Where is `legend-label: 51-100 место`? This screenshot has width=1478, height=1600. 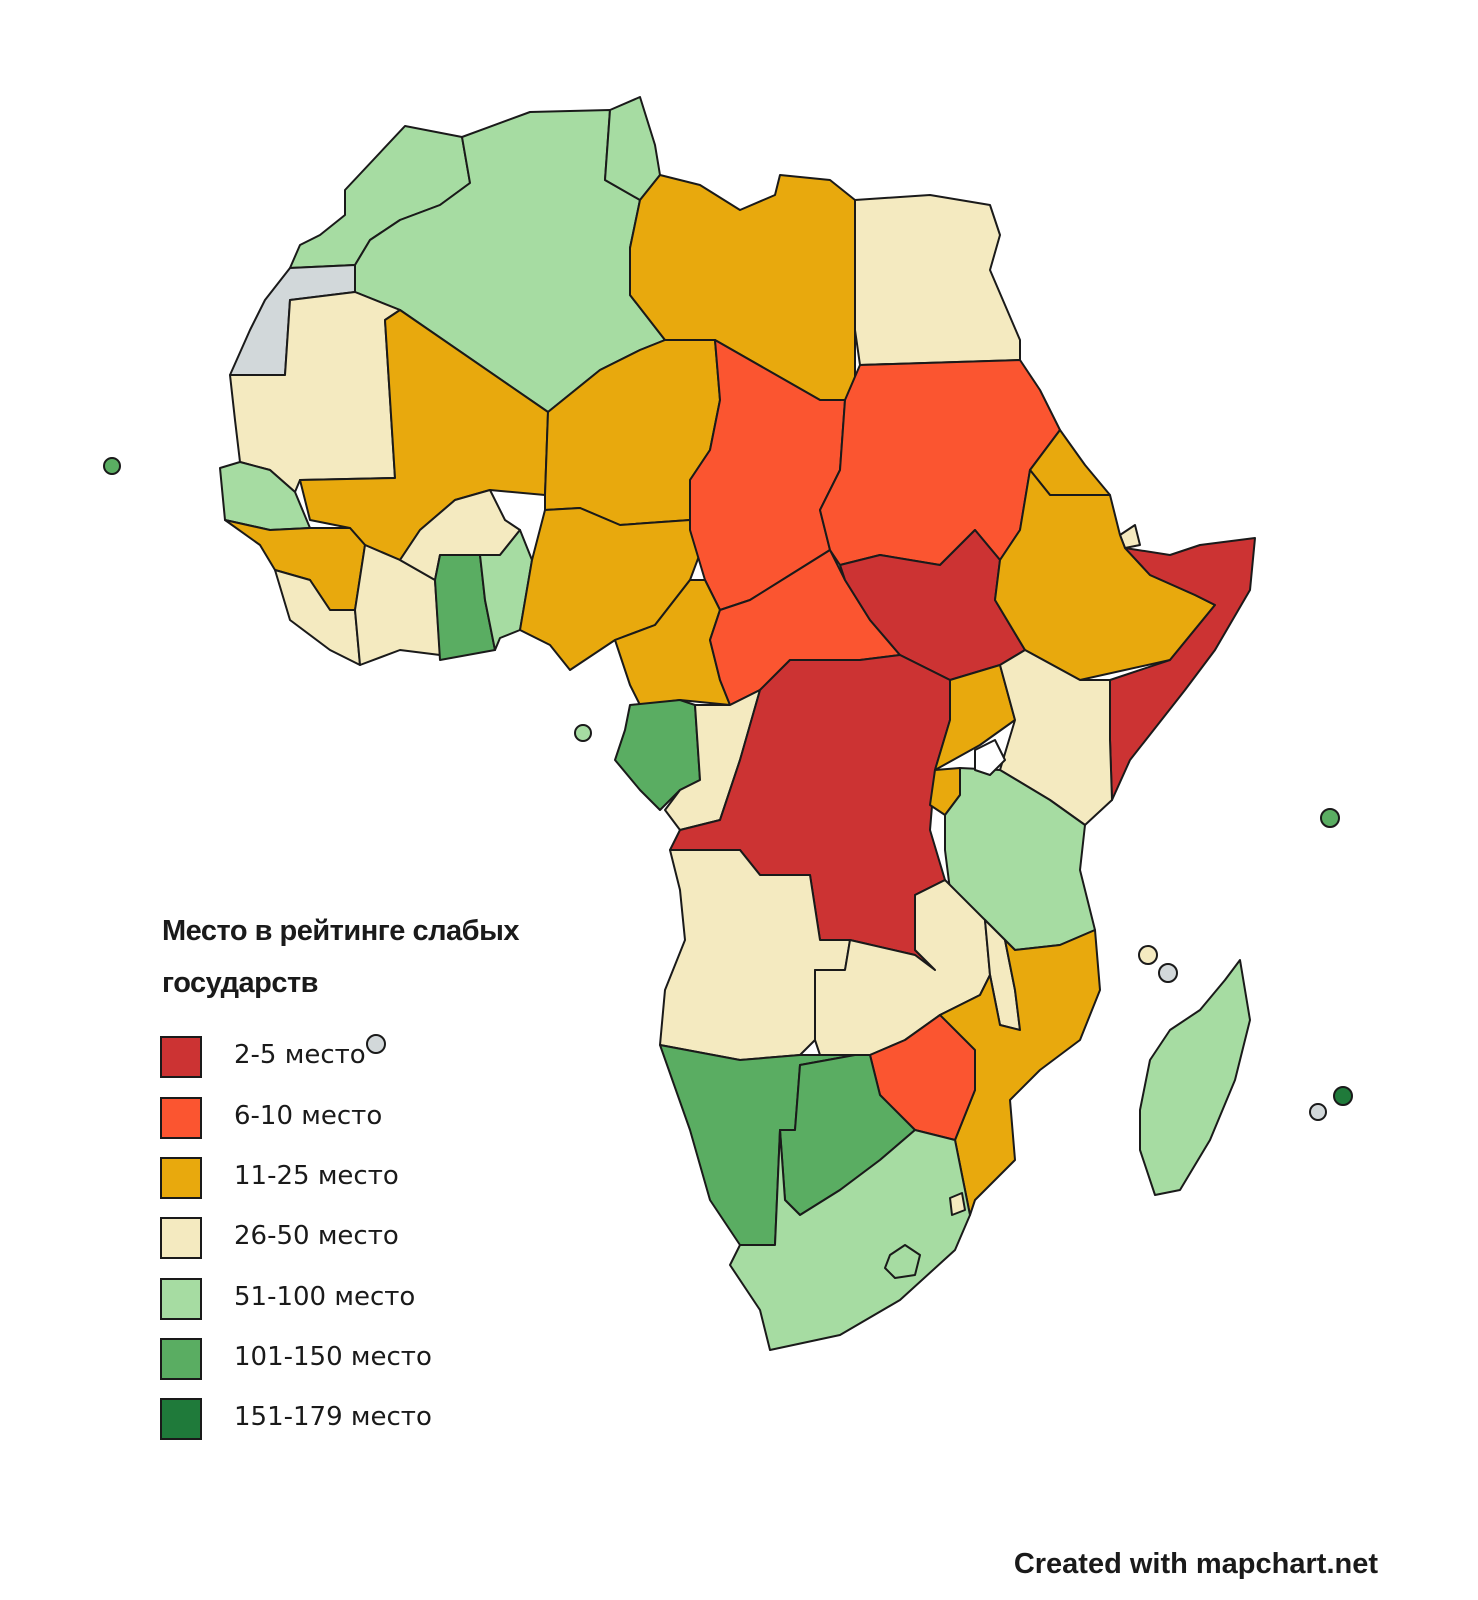
legend-label: 51-100 место is located at coordinates (325, 1297).